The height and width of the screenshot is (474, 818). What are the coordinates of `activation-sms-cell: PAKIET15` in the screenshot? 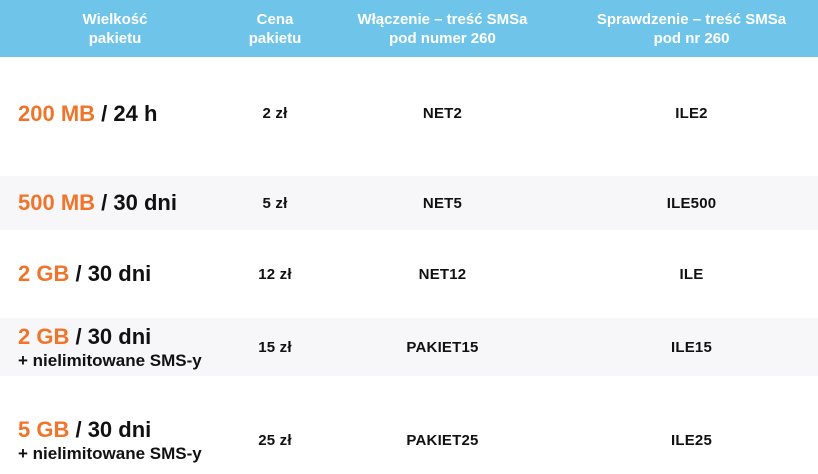 It's located at (442, 347).